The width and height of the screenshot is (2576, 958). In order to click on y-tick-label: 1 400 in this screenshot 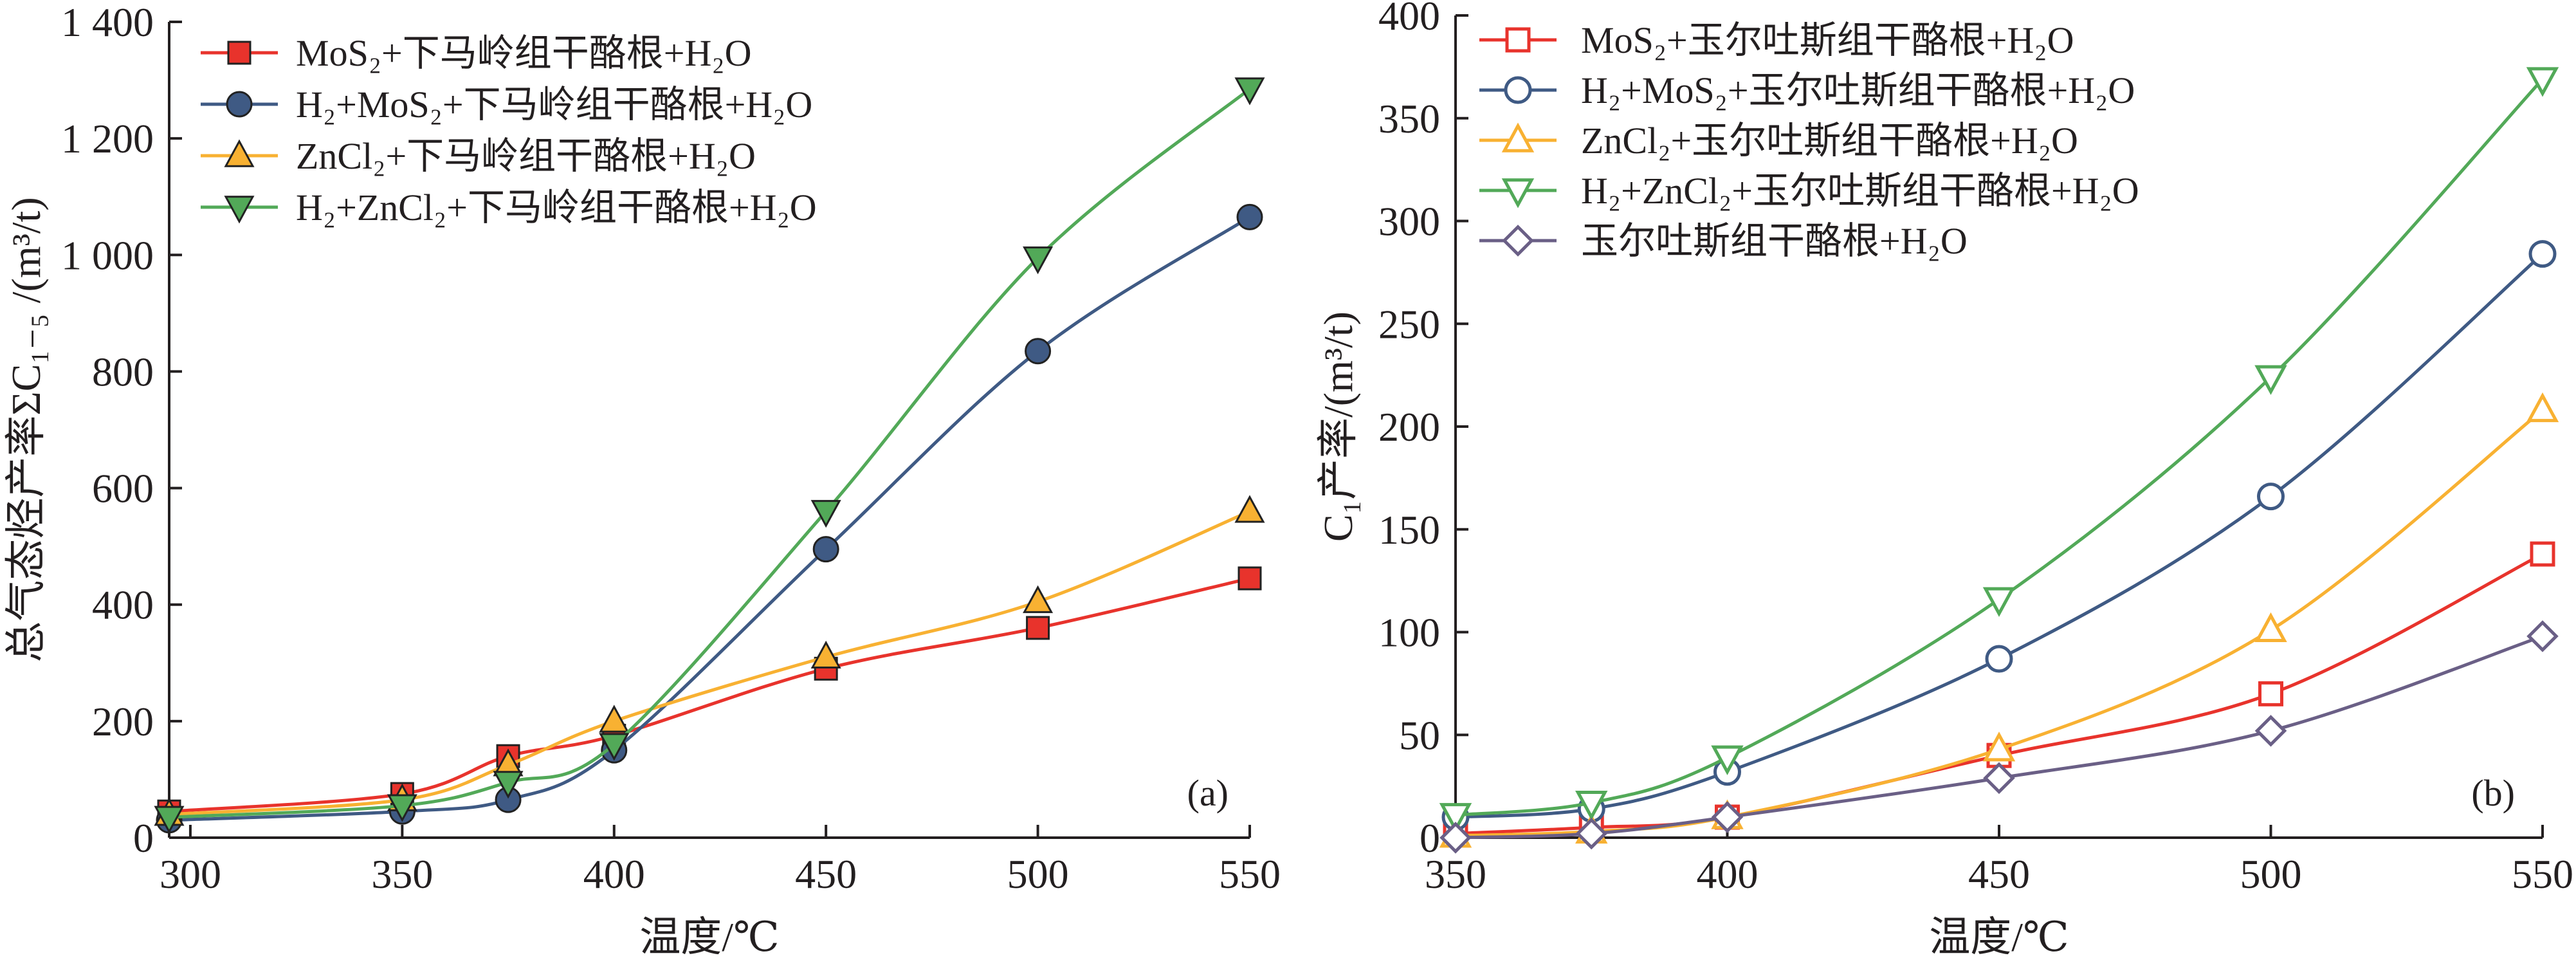, I will do `click(107, 23)`.